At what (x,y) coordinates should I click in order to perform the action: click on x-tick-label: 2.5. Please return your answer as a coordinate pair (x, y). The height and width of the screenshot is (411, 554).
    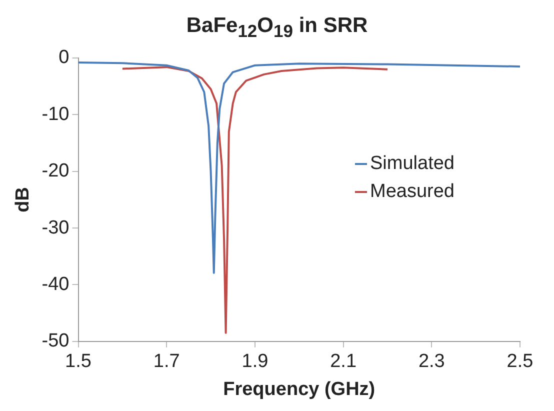
    Looking at the image, I should click on (520, 361).